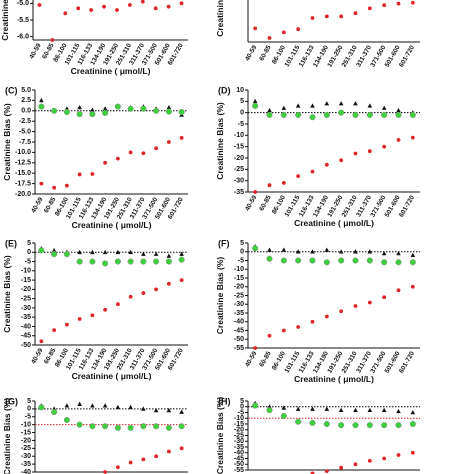 The width and height of the screenshot is (474, 474). Describe the element at coordinates (11, 401) in the screenshot. I see `panel-label: (G)` at that location.